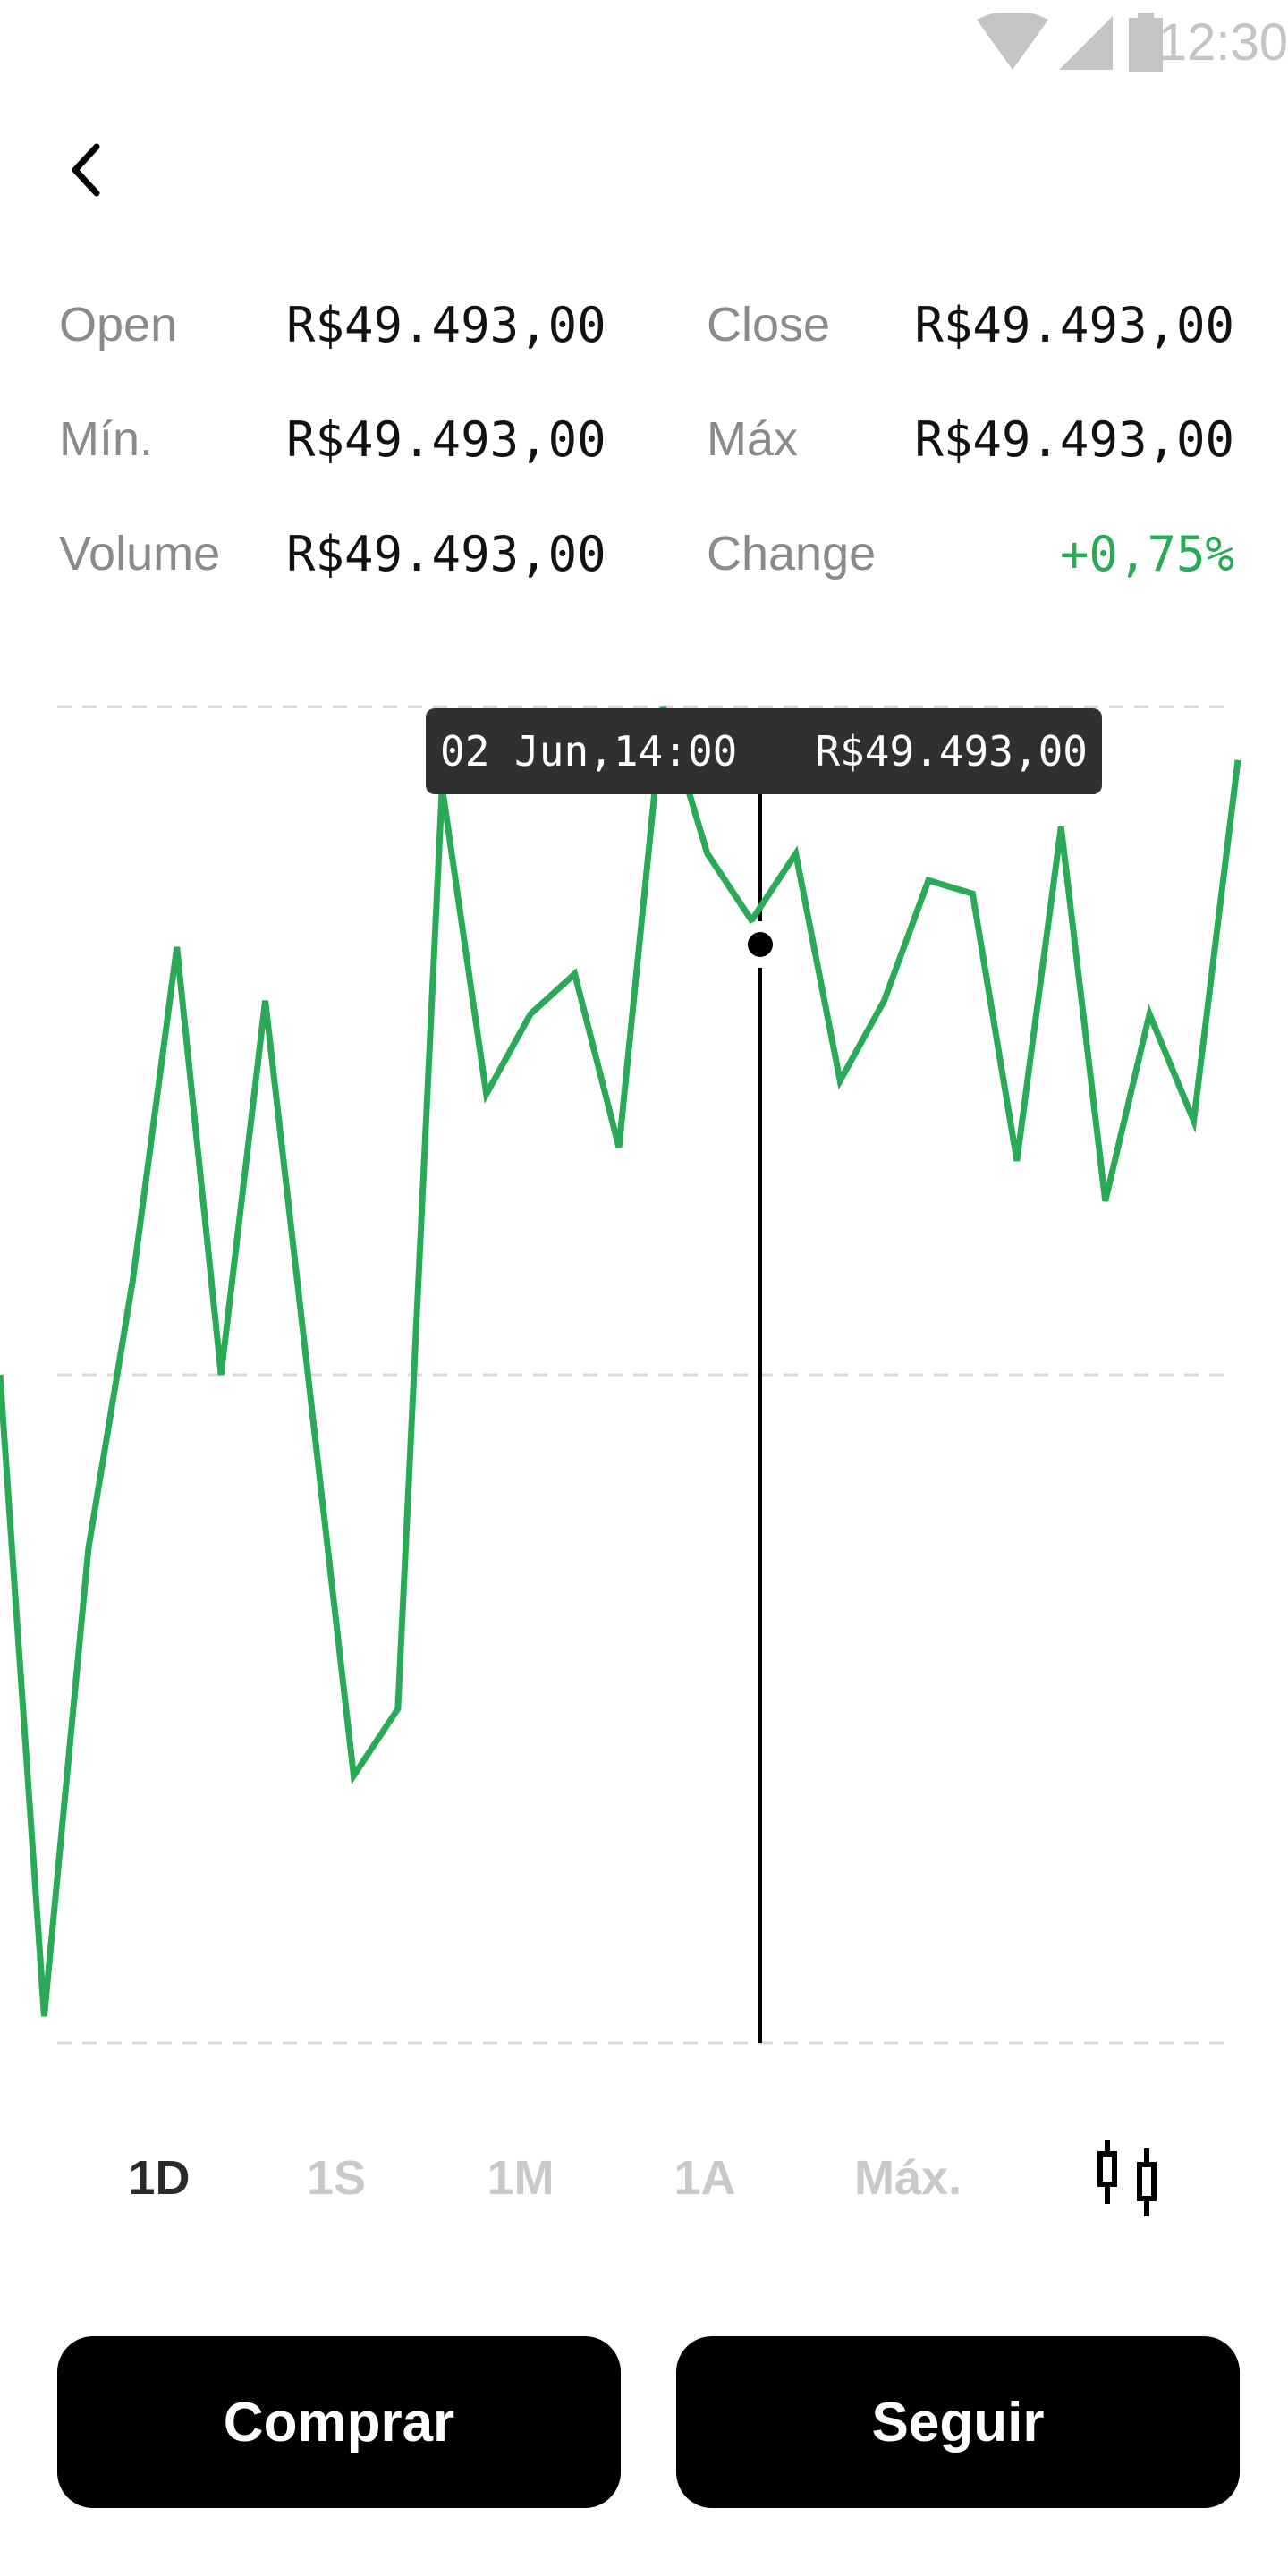 This screenshot has width=1288, height=2576. Describe the element at coordinates (1146, 42) in the screenshot. I see `battery-icon` at that location.